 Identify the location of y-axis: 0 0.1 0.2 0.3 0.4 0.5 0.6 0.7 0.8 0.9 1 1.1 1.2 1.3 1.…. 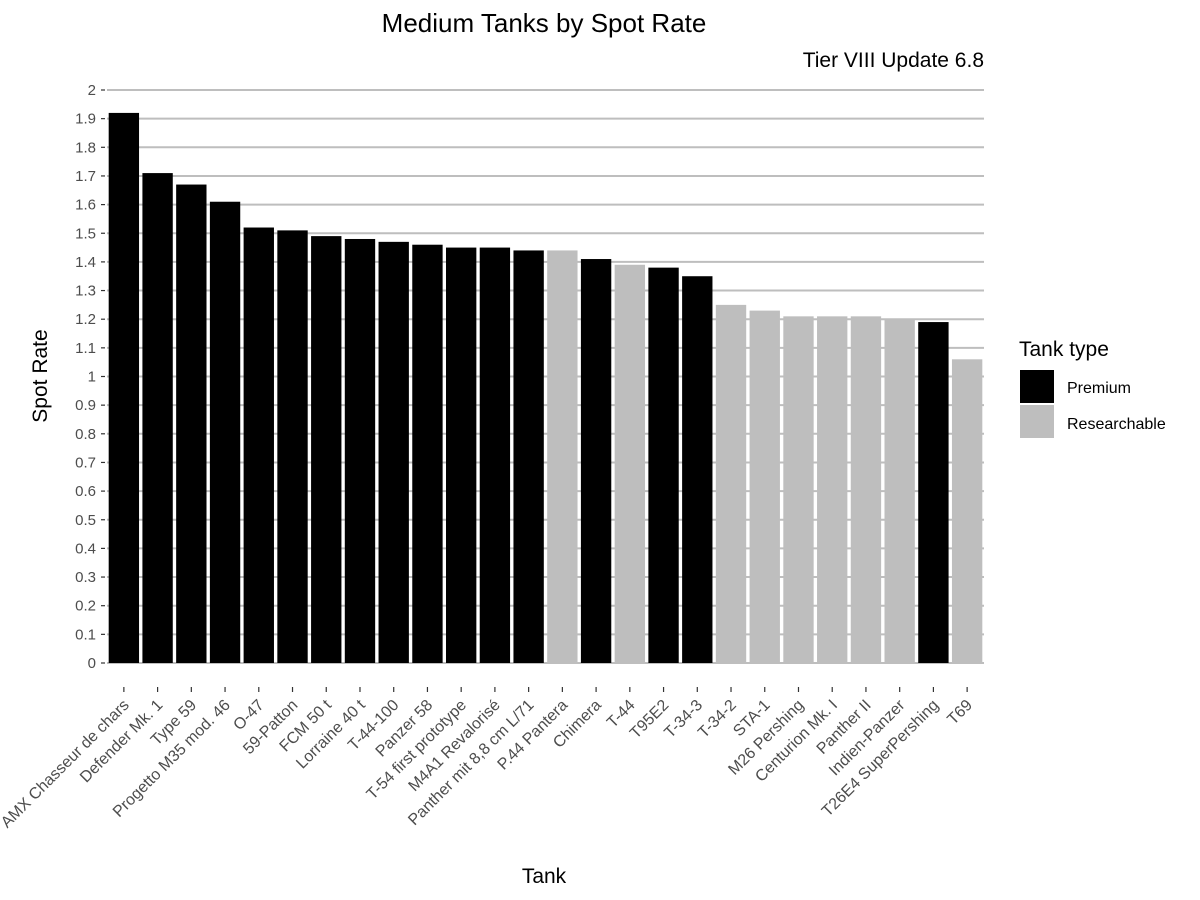
(90, 377).